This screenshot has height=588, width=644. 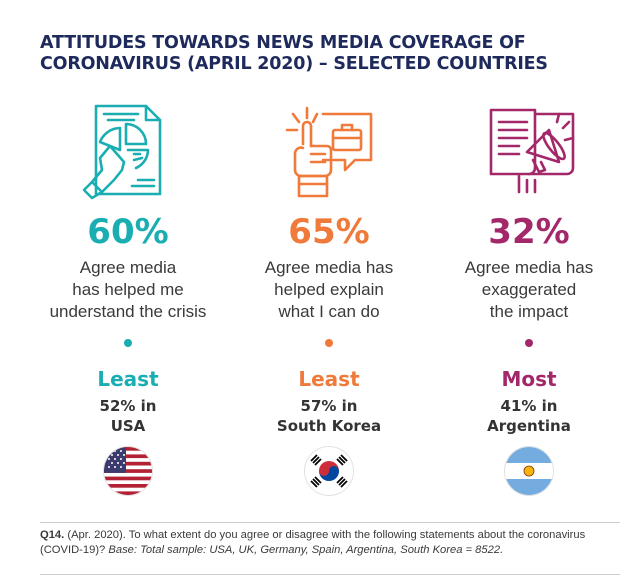 I want to click on country-name: USA, so click(x=128, y=426).